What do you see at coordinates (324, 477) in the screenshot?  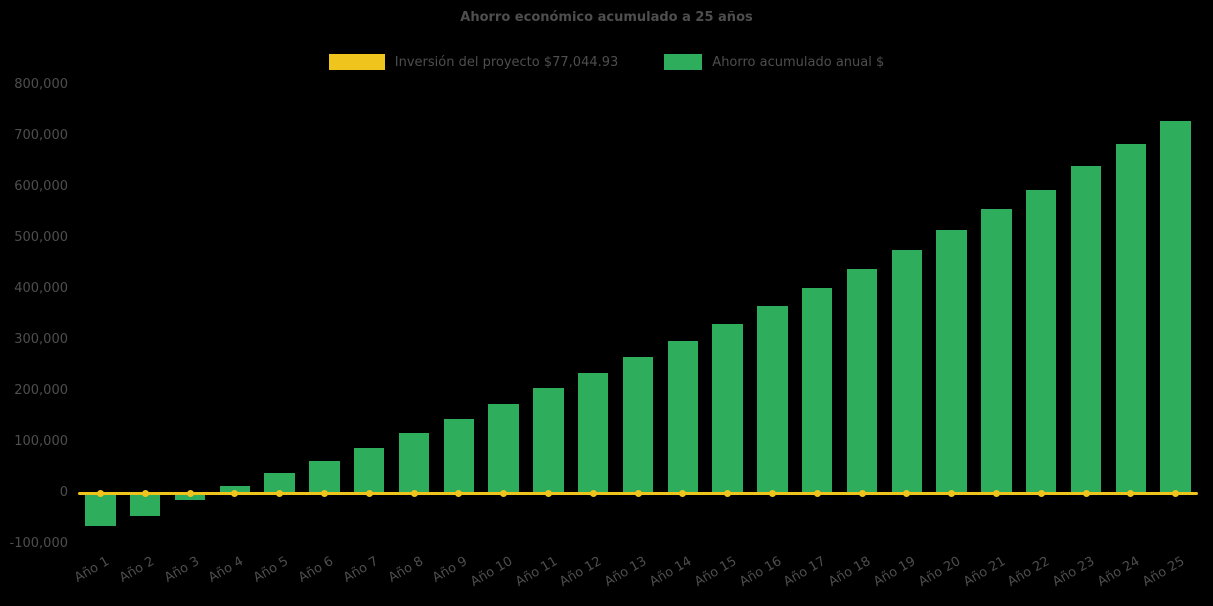 I see `bar-año-6` at bounding box center [324, 477].